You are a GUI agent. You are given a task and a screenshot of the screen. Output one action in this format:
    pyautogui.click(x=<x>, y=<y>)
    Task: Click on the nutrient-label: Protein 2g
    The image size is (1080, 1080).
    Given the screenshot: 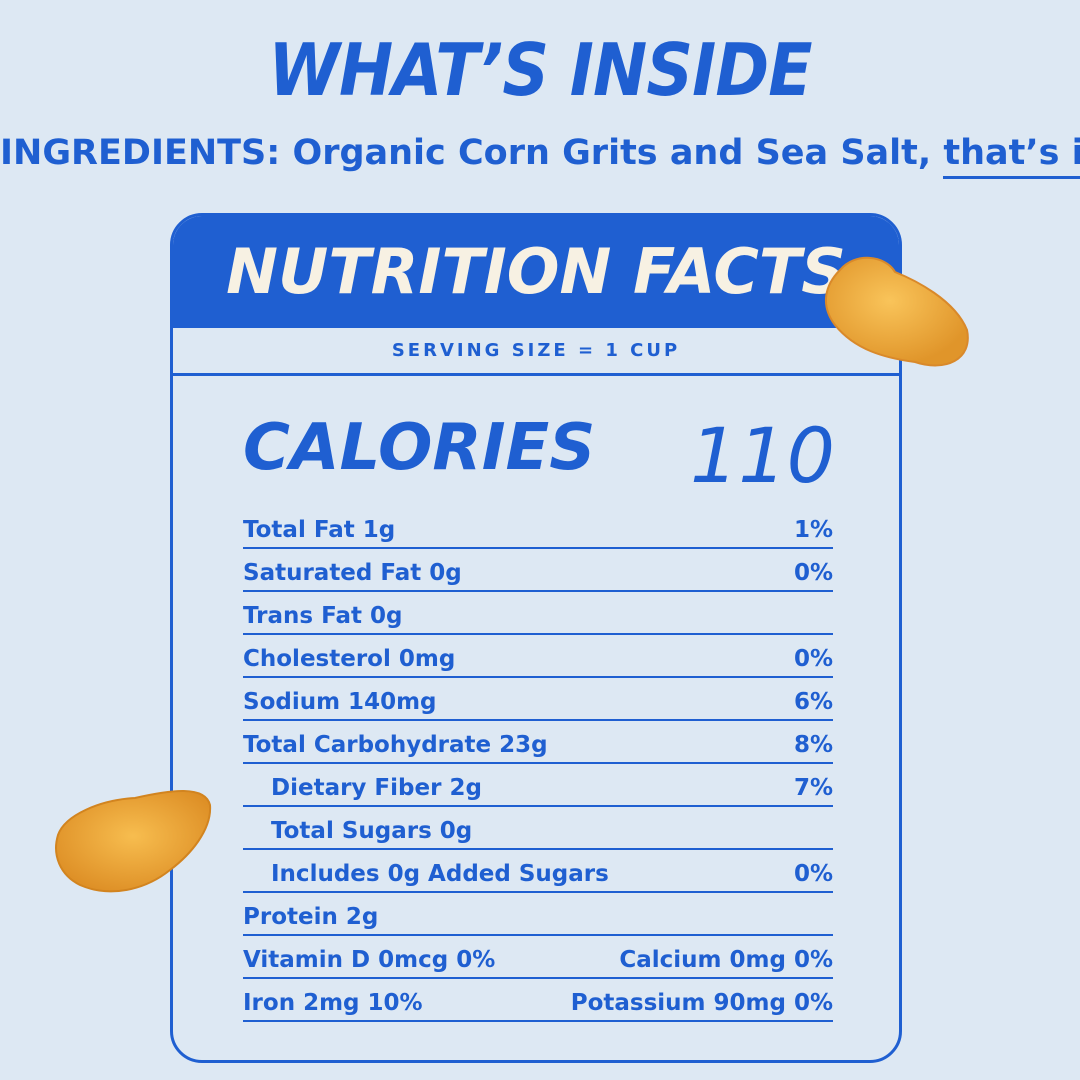 What is the action you would take?
    pyautogui.click(x=311, y=917)
    